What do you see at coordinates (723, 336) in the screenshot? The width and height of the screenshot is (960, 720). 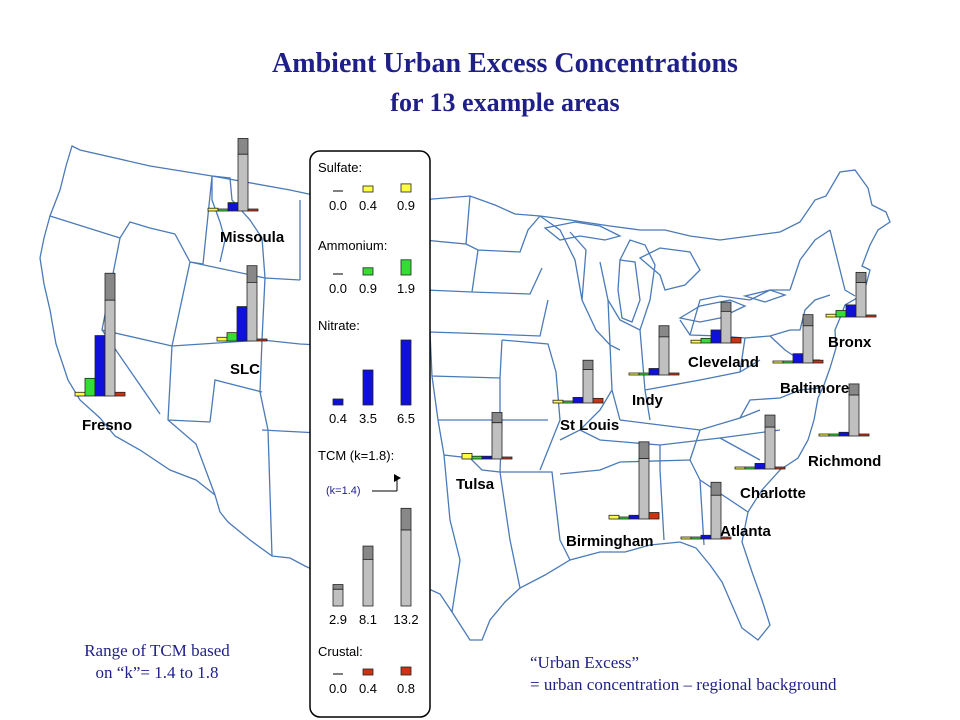 I see `city-group-cleveland: Cleveland` at bounding box center [723, 336].